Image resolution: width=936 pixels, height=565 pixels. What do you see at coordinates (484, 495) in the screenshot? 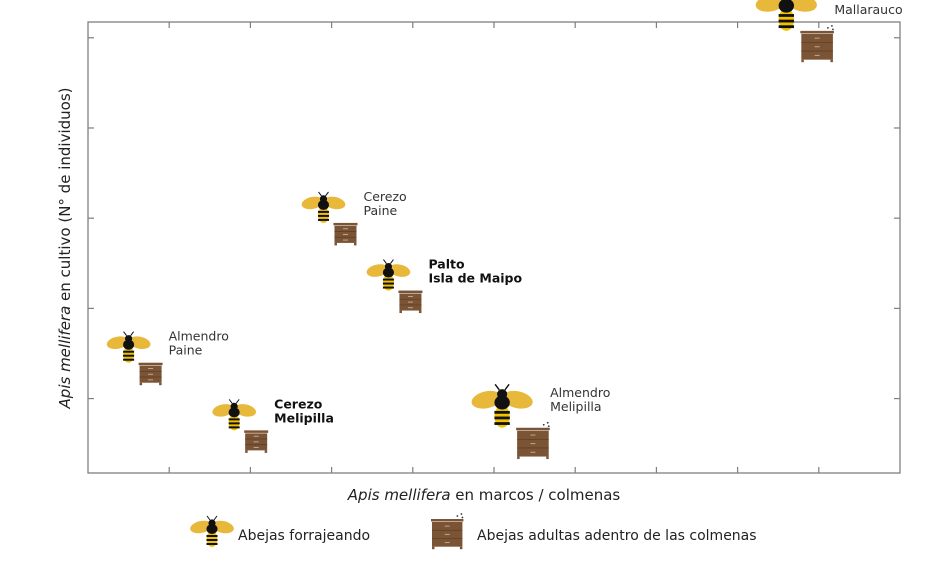
I see `x-axis-label: Apis mellifera en marcos / colmenas` at bounding box center [484, 495].